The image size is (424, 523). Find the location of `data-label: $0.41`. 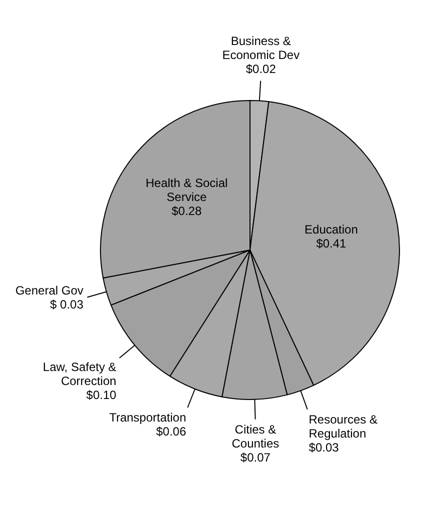

data-label: $0.41 is located at coordinates (331, 243).